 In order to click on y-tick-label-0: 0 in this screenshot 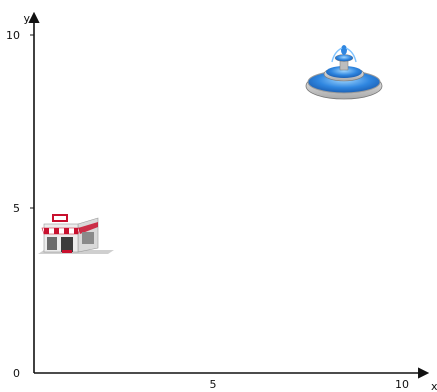, I will do `click(16, 373)`.